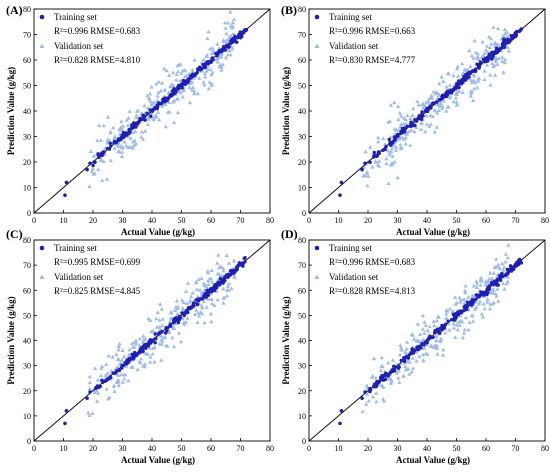  What do you see at coordinates (97, 262) in the screenshot?
I see `legend-training-stats: R²=0.995 RMSE=0.699` at bounding box center [97, 262].